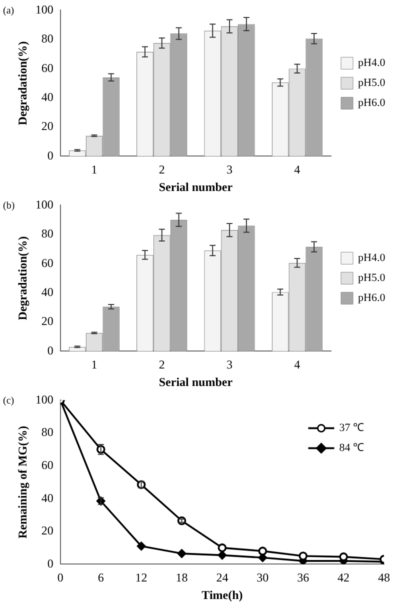  Describe the element at coordinates (8, 11) in the screenshot. I see `chart-title: (a)` at that location.